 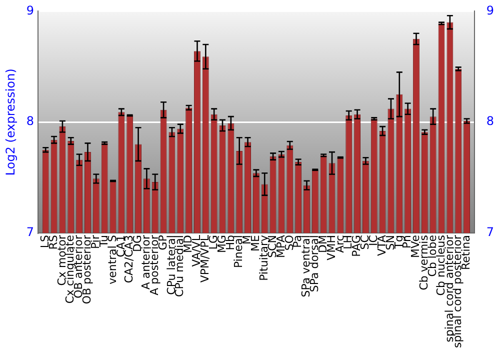 I want to click on y-tick-label: 9, so click(x=30, y=10).